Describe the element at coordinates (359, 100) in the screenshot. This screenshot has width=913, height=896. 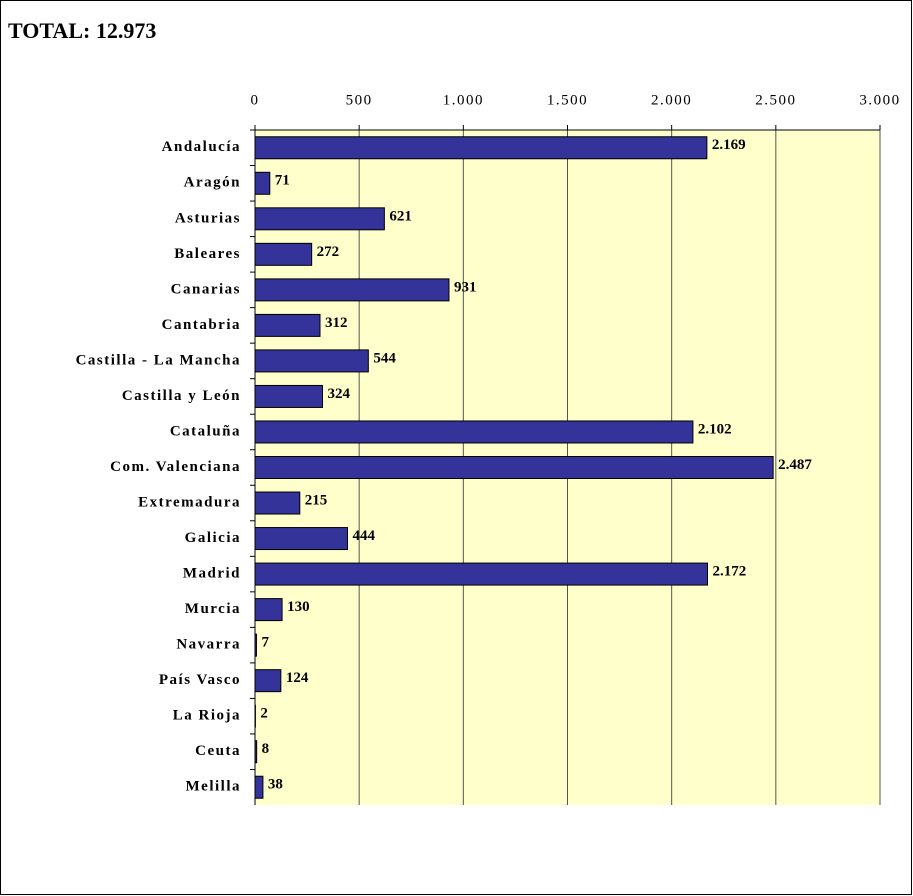
I see `x-tick-label: 500` at that location.